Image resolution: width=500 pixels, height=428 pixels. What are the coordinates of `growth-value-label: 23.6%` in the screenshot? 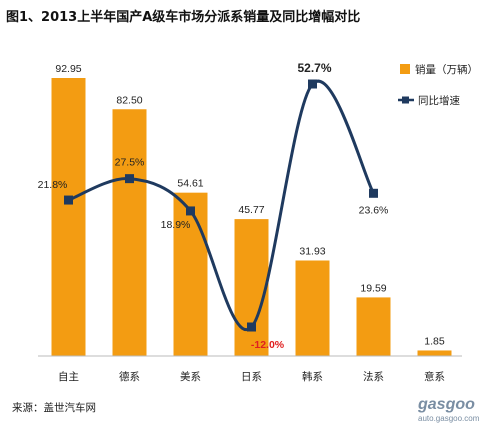 It's located at (374, 210).